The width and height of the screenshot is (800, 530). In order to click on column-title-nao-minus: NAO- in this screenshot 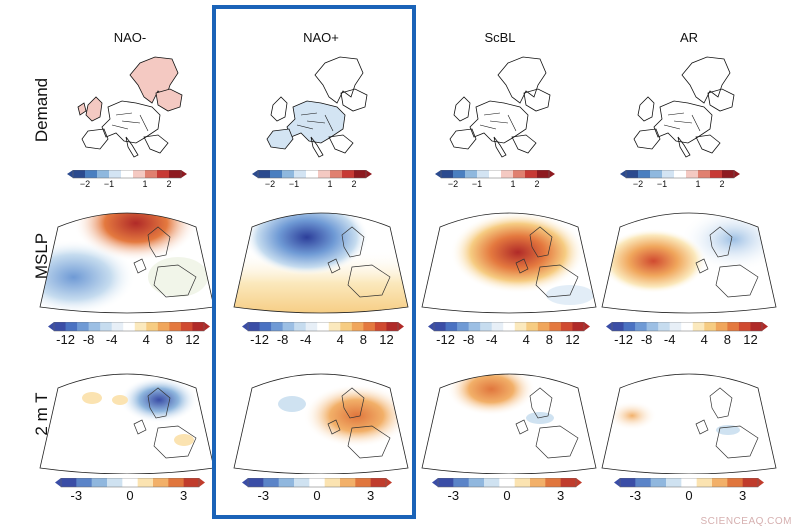, I will do `click(130, 37)`.